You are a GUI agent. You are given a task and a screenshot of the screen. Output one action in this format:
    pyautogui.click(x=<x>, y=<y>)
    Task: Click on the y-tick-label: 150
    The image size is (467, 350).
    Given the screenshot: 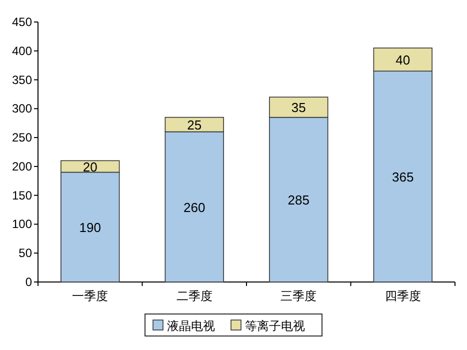 What is the action you would take?
    pyautogui.click(x=22, y=195)
    